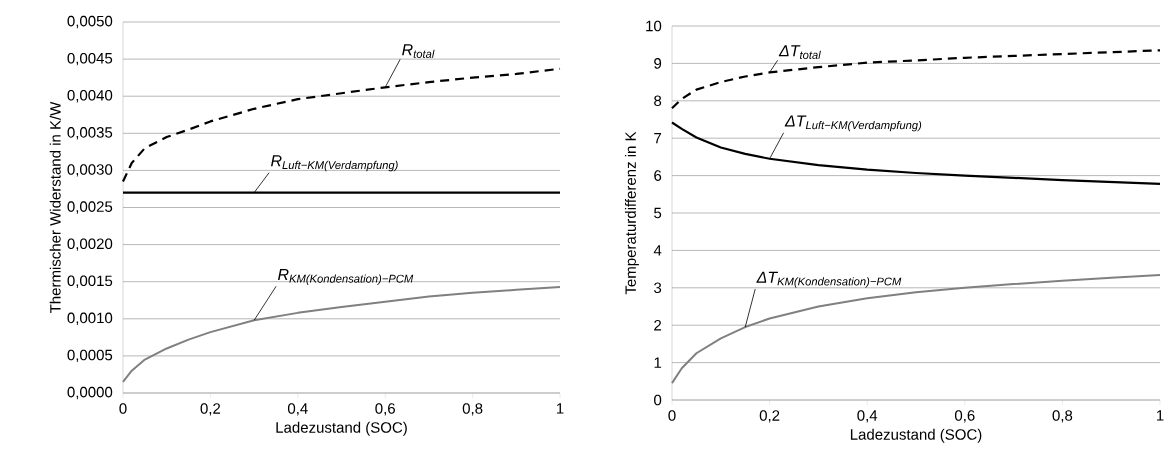 This screenshot has height=469, width=1167. I want to click on y-tick-label: 0, so click(658, 400).